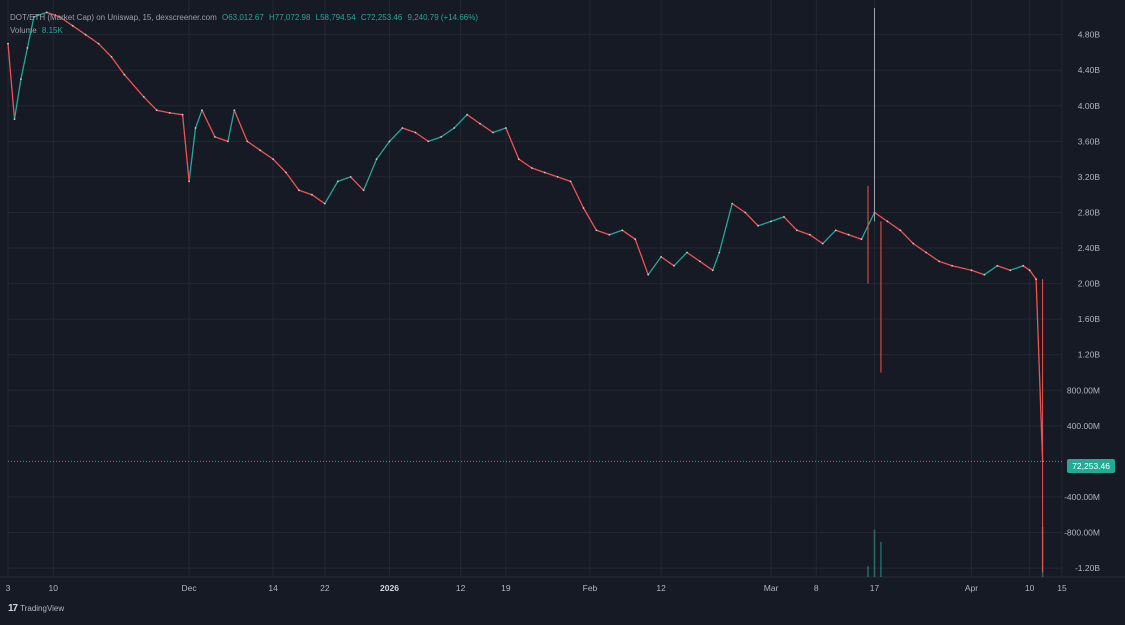 The height and width of the screenshot is (625, 1125). I want to click on y-tick-label: 1.20B, so click(1089, 355).